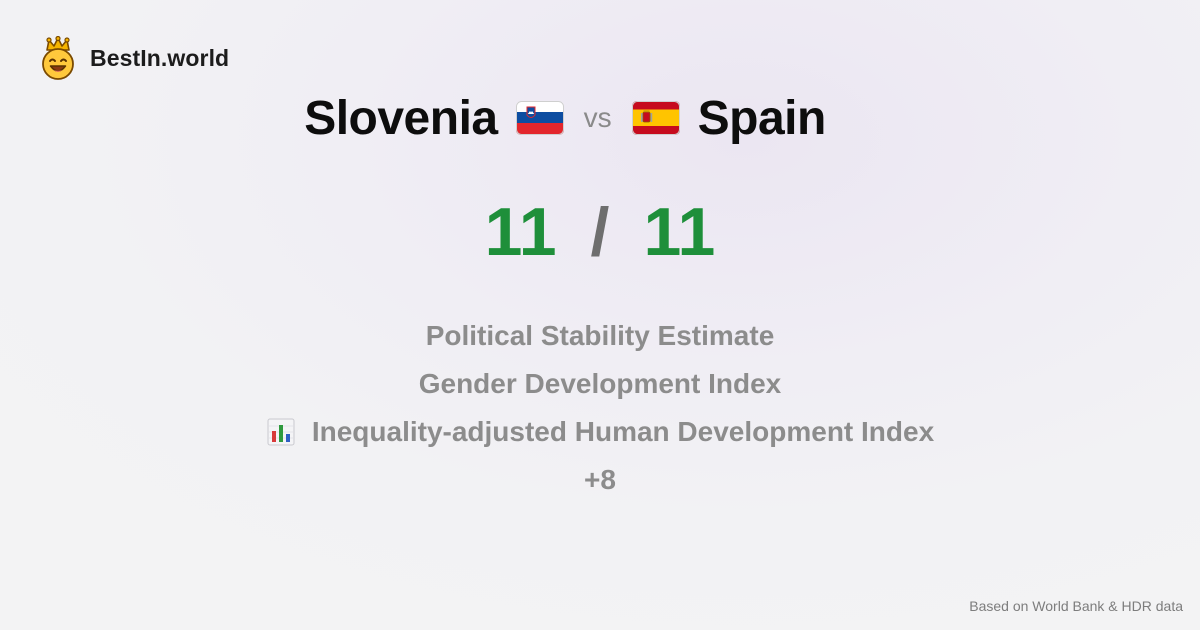 The image size is (1200, 630). What do you see at coordinates (597, 117) in the screenshot?
I see `vs-label: vs` at bounding box center [597, 117].